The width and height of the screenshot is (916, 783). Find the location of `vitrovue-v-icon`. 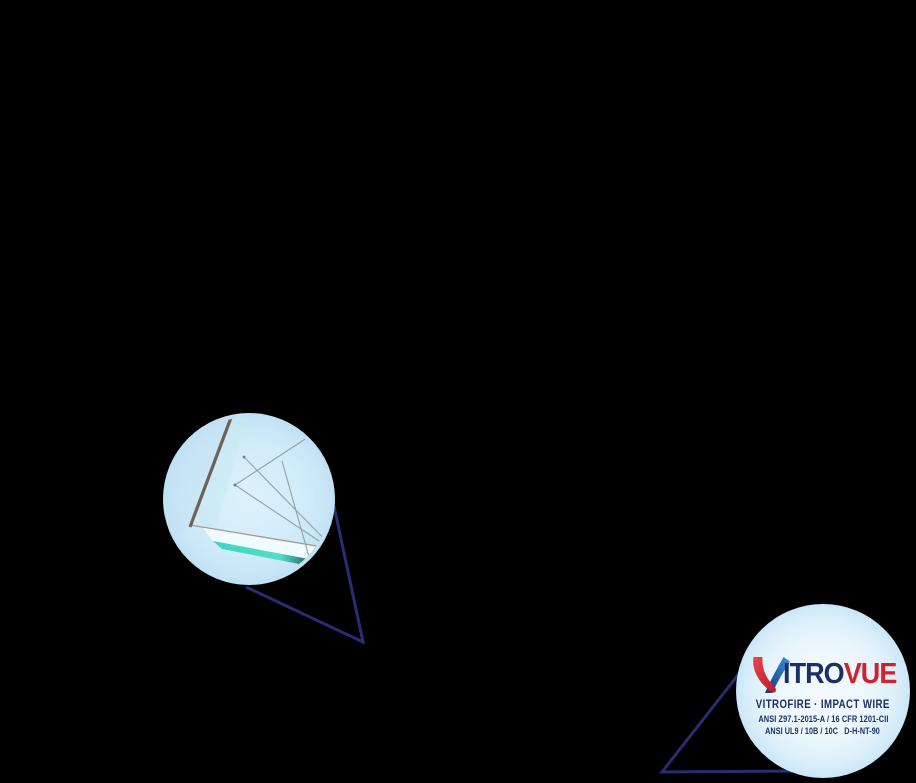

vitrovue-v-icon is located at coordinates (771, 675).